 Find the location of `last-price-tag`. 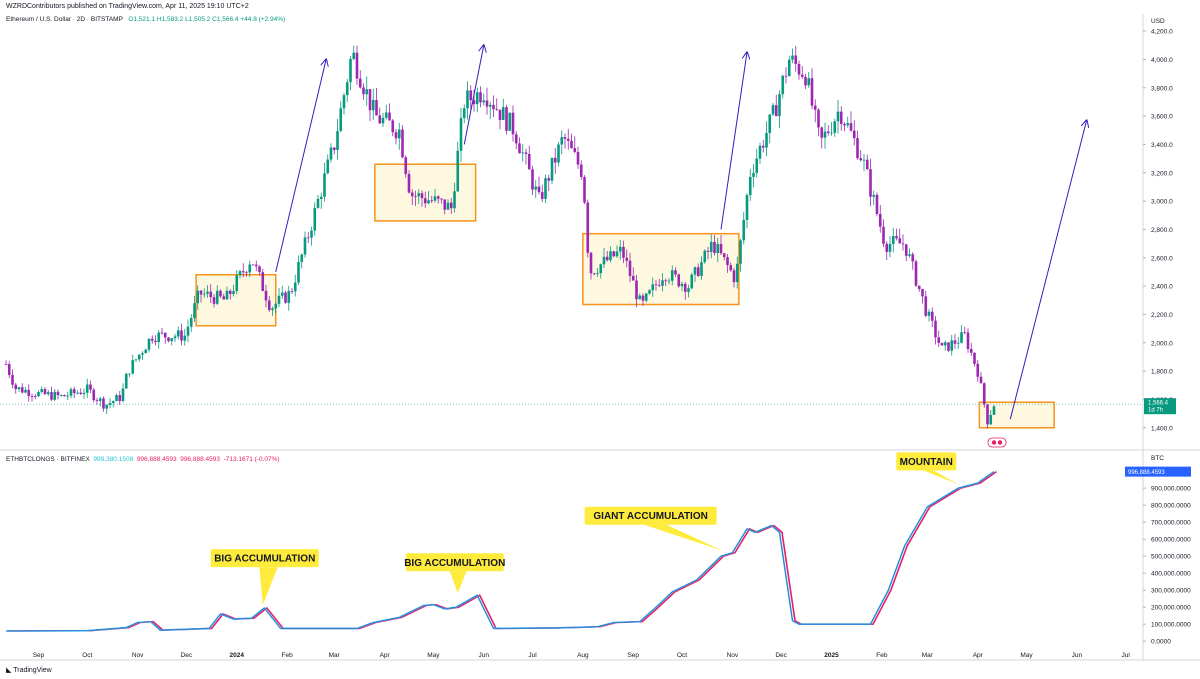

last-price-tag is located at coordinates (1160, 406).